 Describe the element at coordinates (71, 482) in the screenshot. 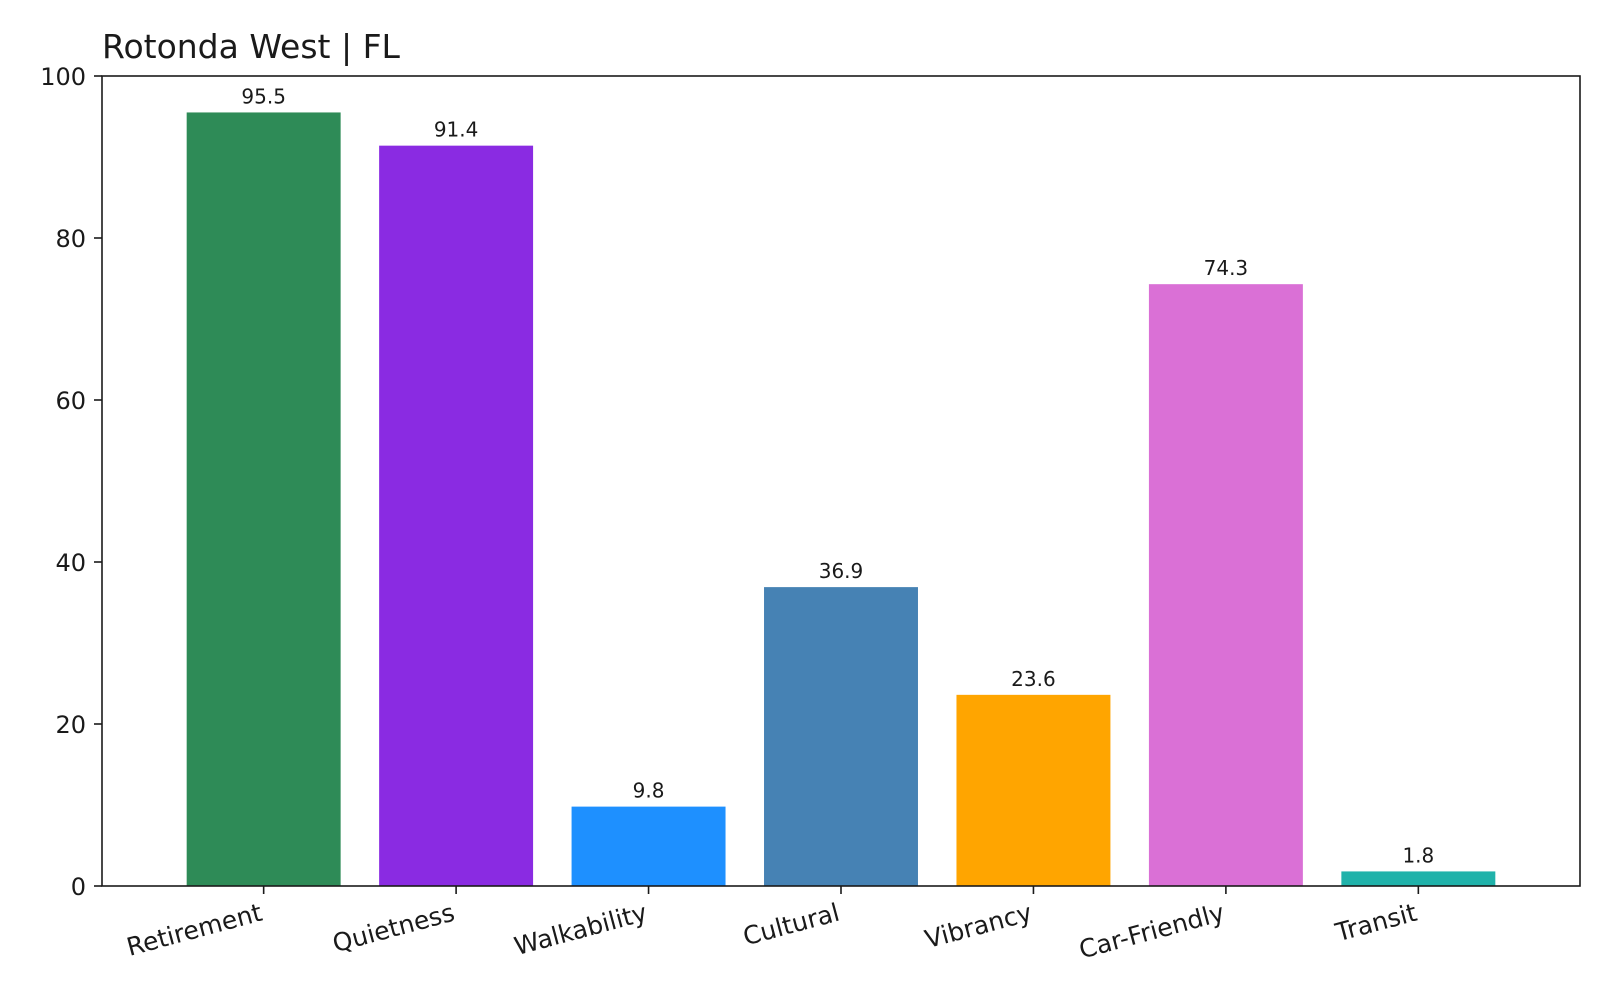

I see `y-axis: 0 20 40 60 80 100` at that location.